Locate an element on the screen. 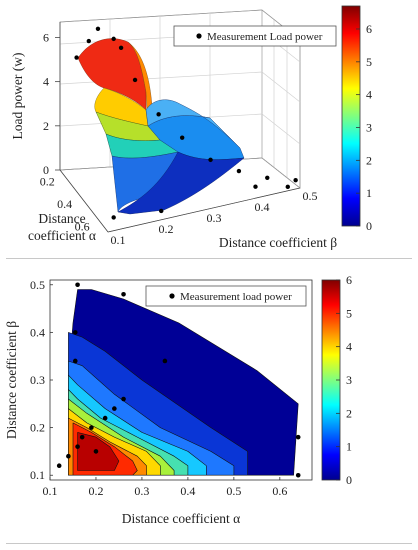 The width and height of the screenshot is (418, 550). surface-colorbar-ticks: 0 1 2 3 4 5 6 is located at coordinates (364, 127).